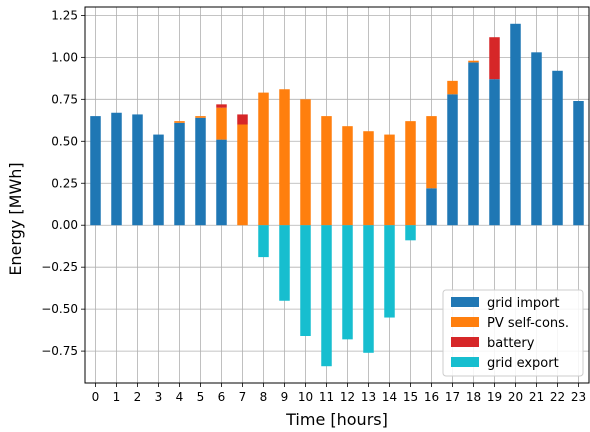  I want to click on x-tick-label-12: 12, so click(347, 397).